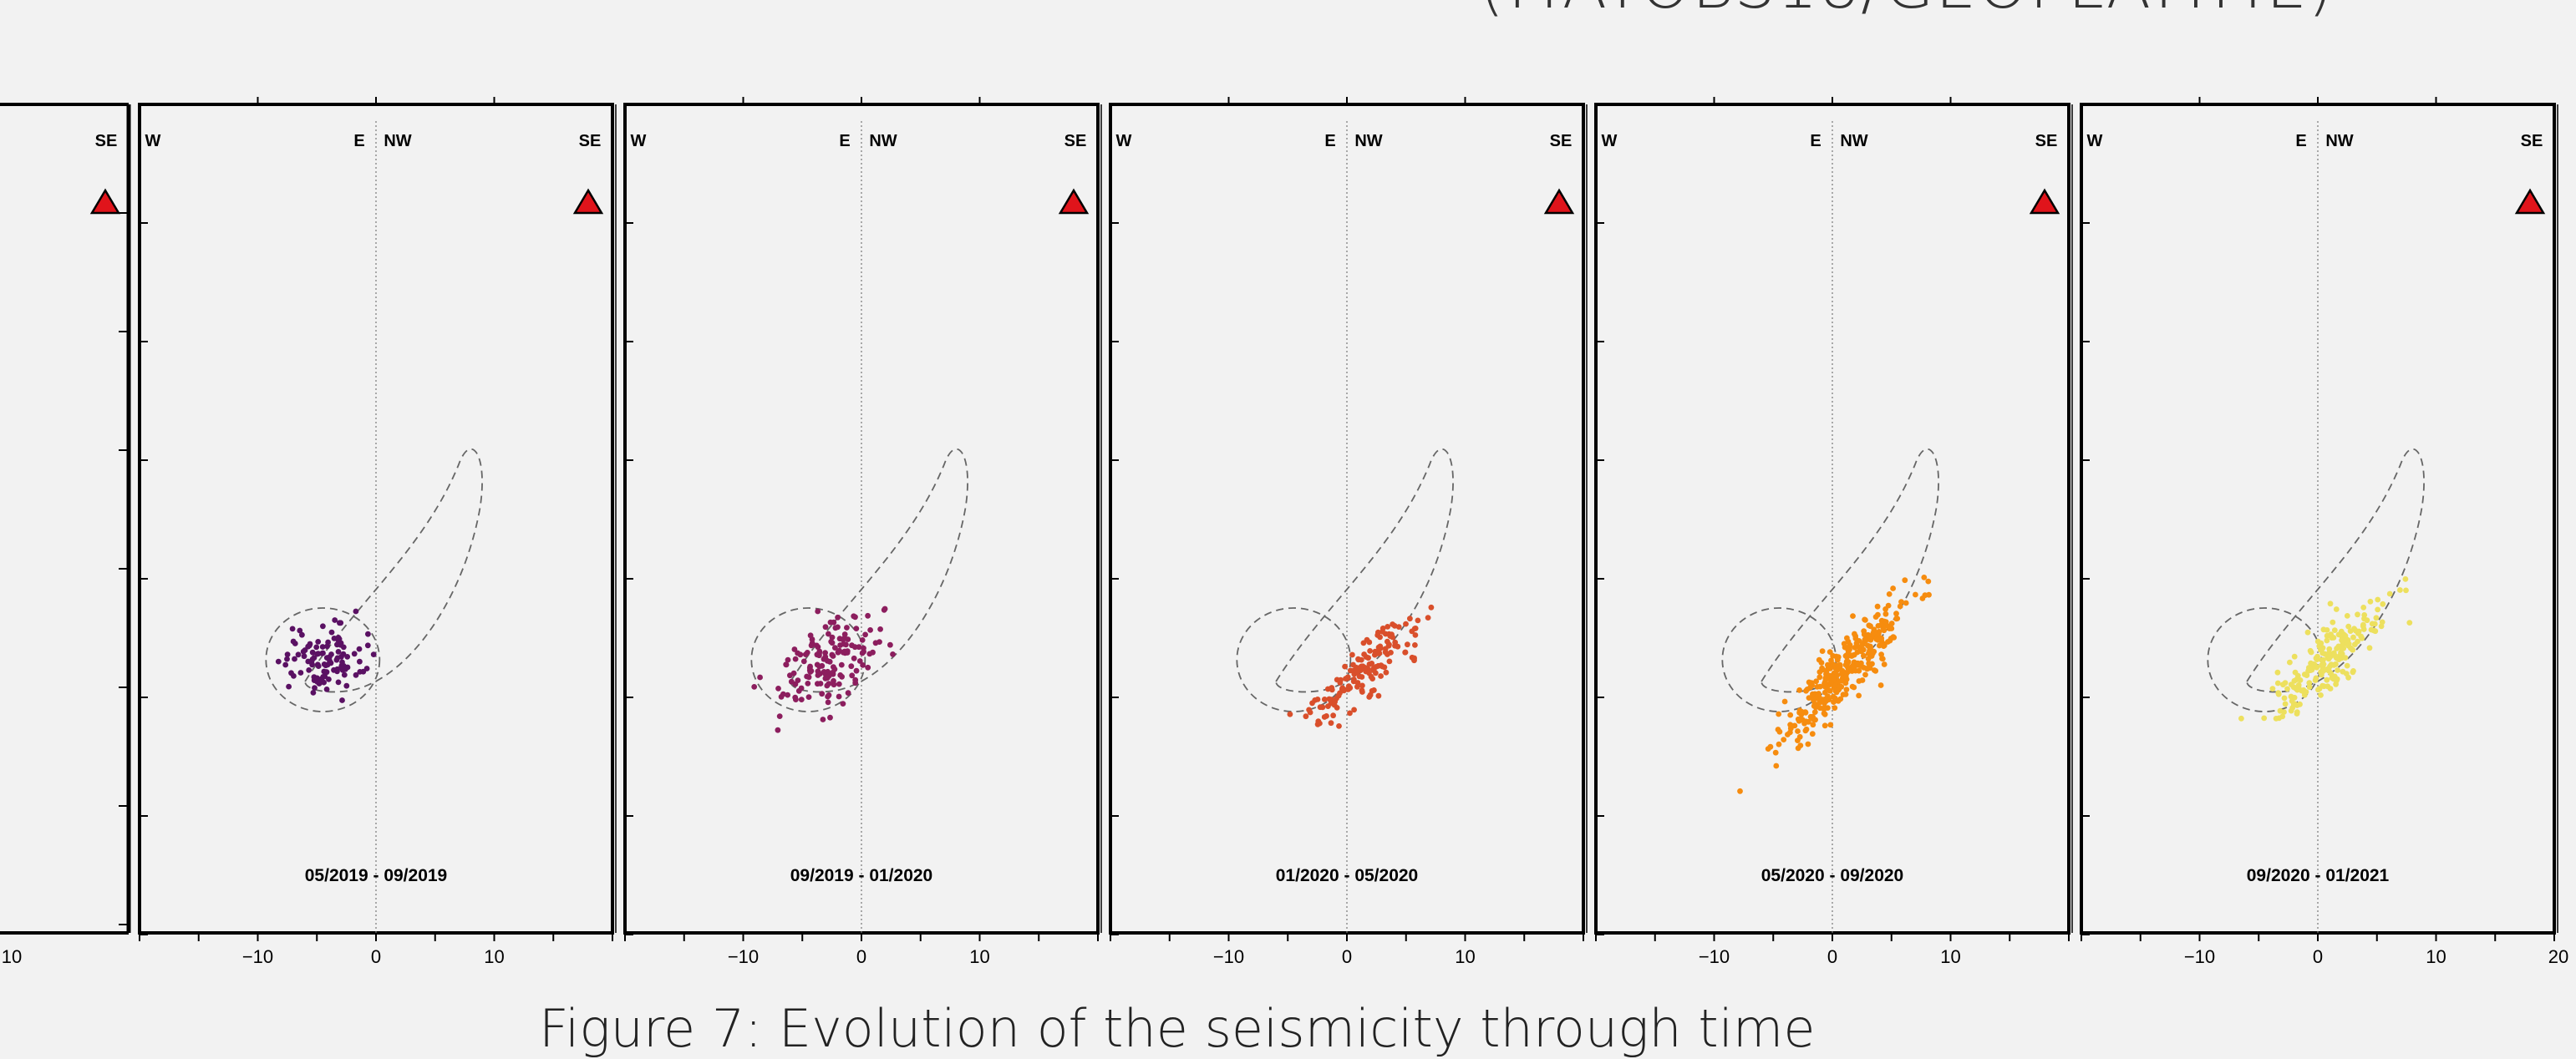  I want to click on cluster-outline-east, so click(393, 570).